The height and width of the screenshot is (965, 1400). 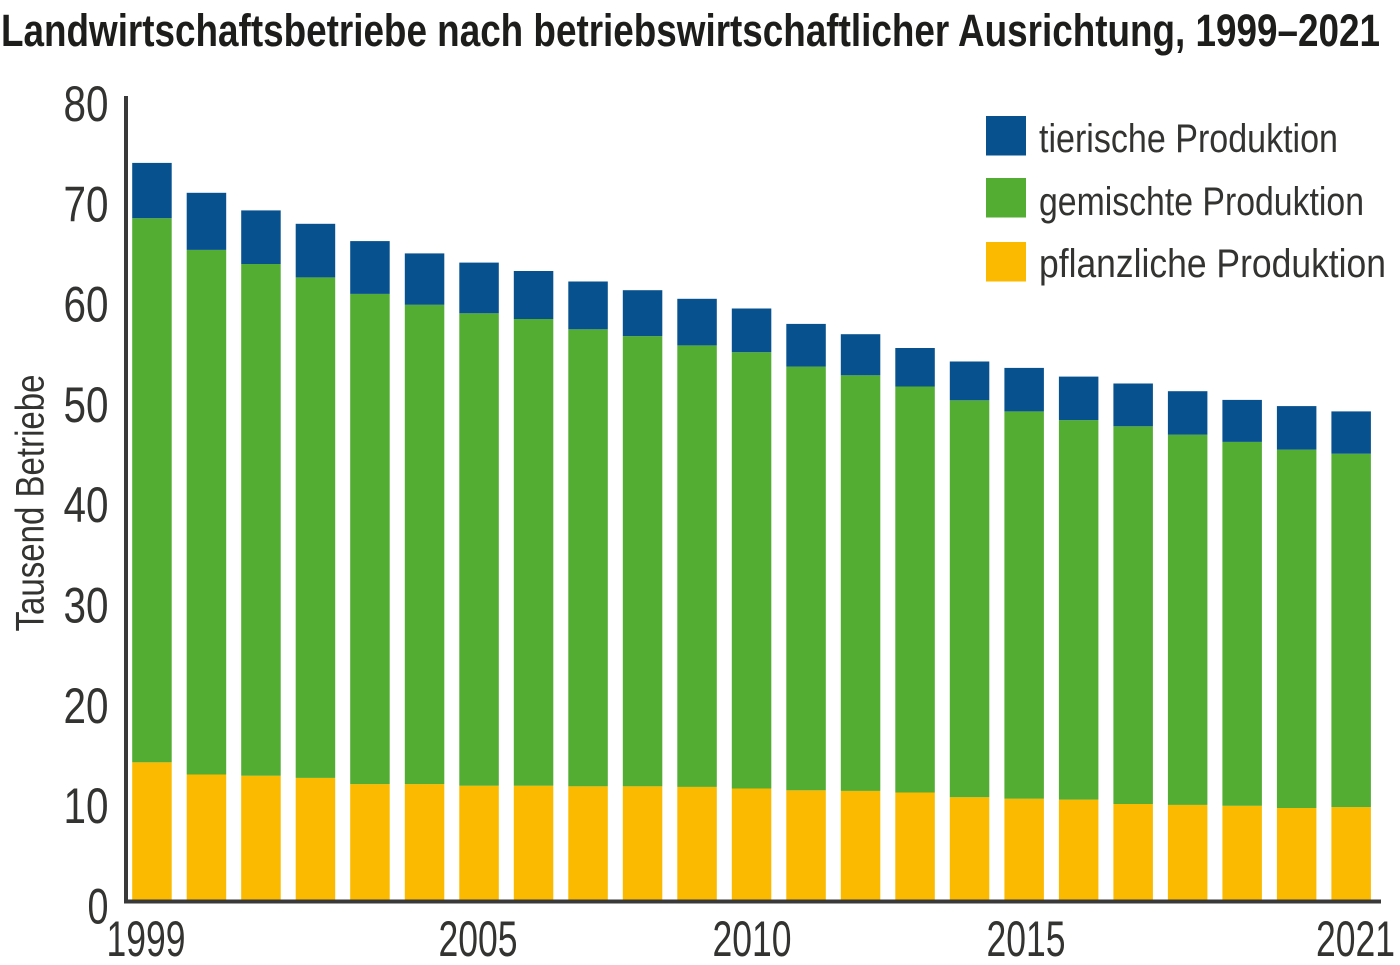 What do you see at coordinates (752, 938) in the screenshot?
I see `svg-text: 2010` at bounding box center [752, 938].